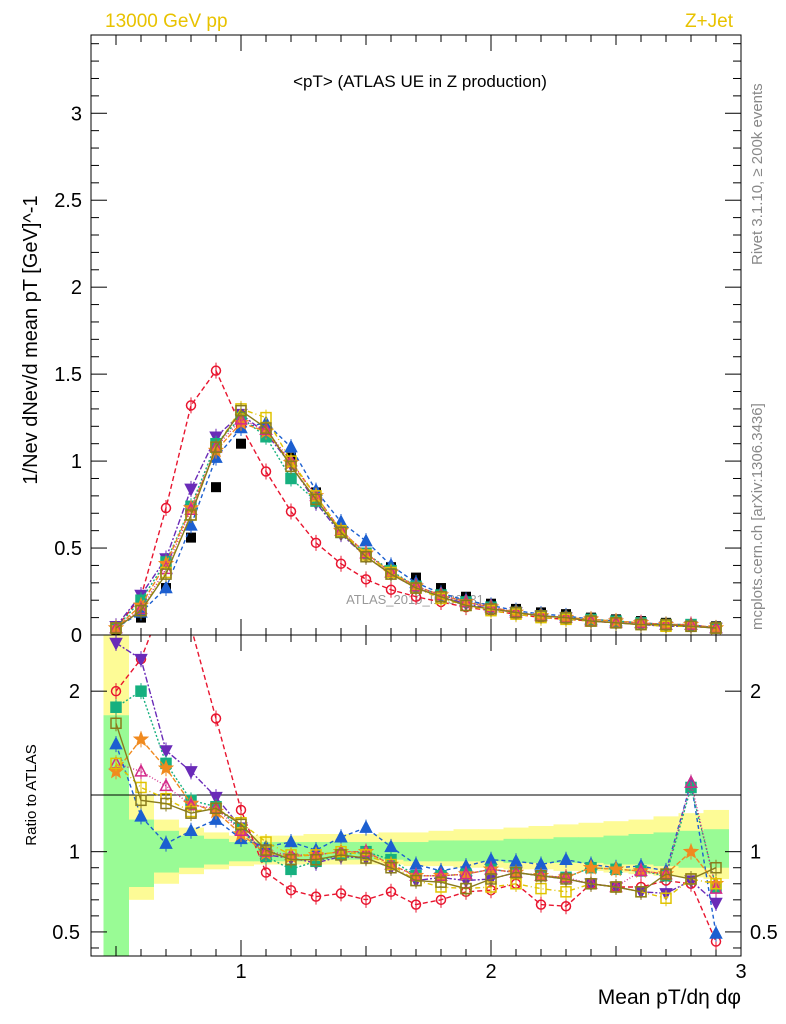 The width and height of the screenshot is (786, 1024). What do you see at coordinates (31, 794) in the screenshot?
I see `ratio-y-axis-title: Ratio to ATLAS` at bounding box center [31, 794].